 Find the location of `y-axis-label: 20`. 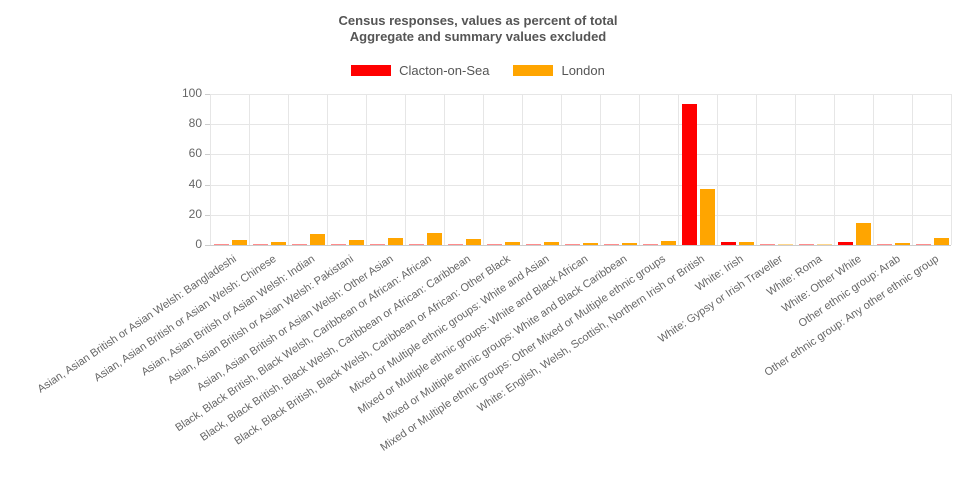

y-axis-label: 20 is located at coordinates (195, 213).